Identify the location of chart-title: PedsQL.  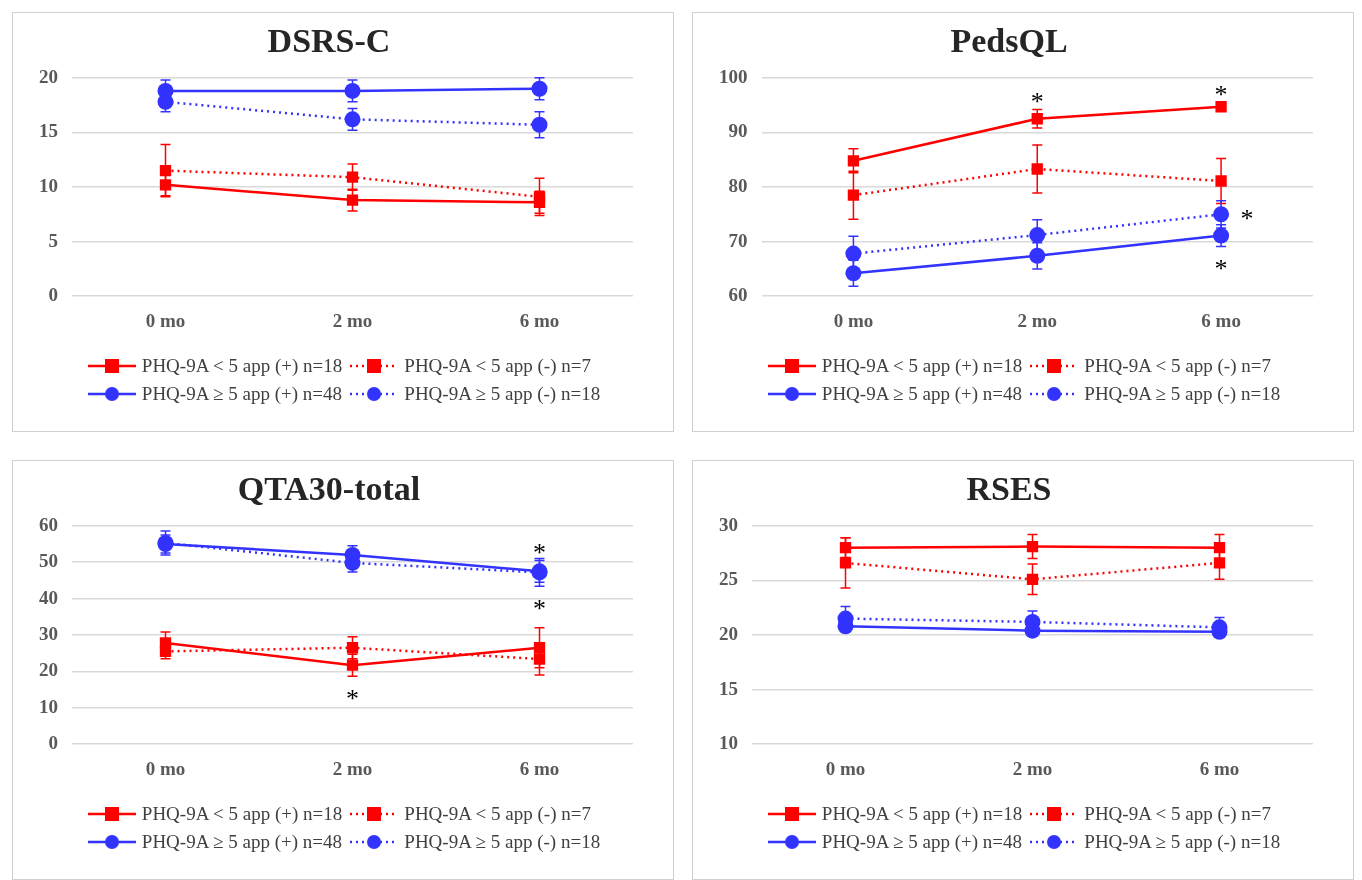
(1009, 41).